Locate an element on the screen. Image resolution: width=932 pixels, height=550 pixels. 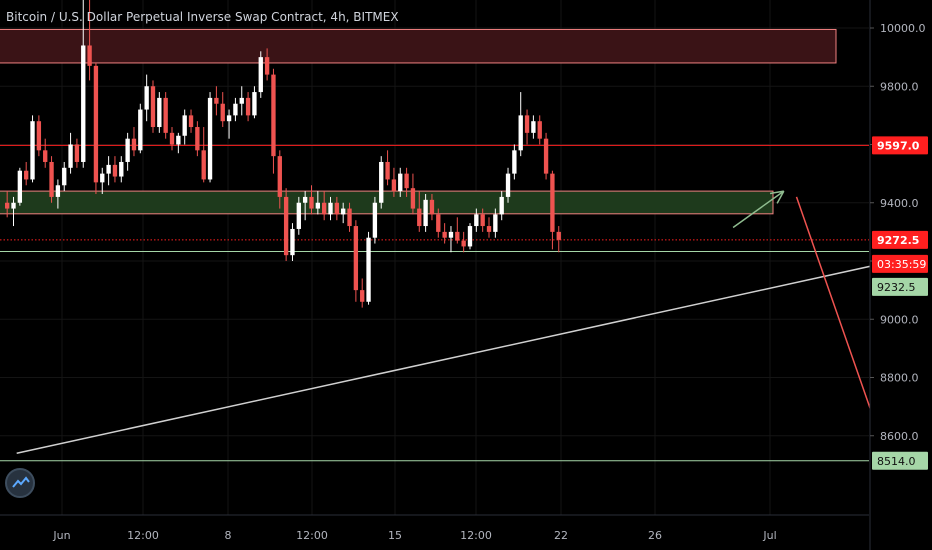
x-tick-label: Jul is located at coordinates (769, 535).